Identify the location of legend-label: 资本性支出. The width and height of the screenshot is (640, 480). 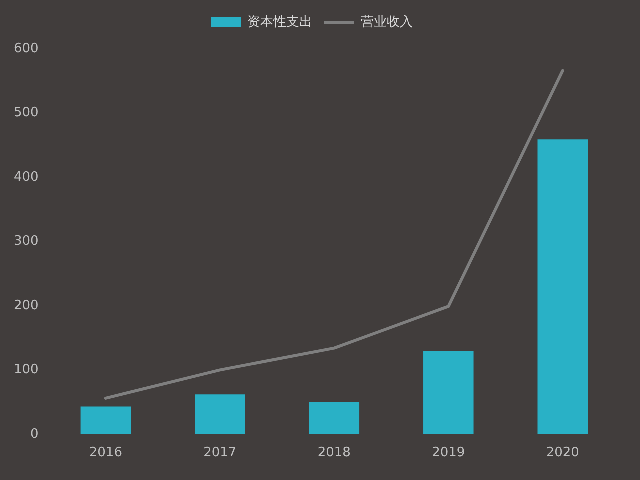
(280, 22).